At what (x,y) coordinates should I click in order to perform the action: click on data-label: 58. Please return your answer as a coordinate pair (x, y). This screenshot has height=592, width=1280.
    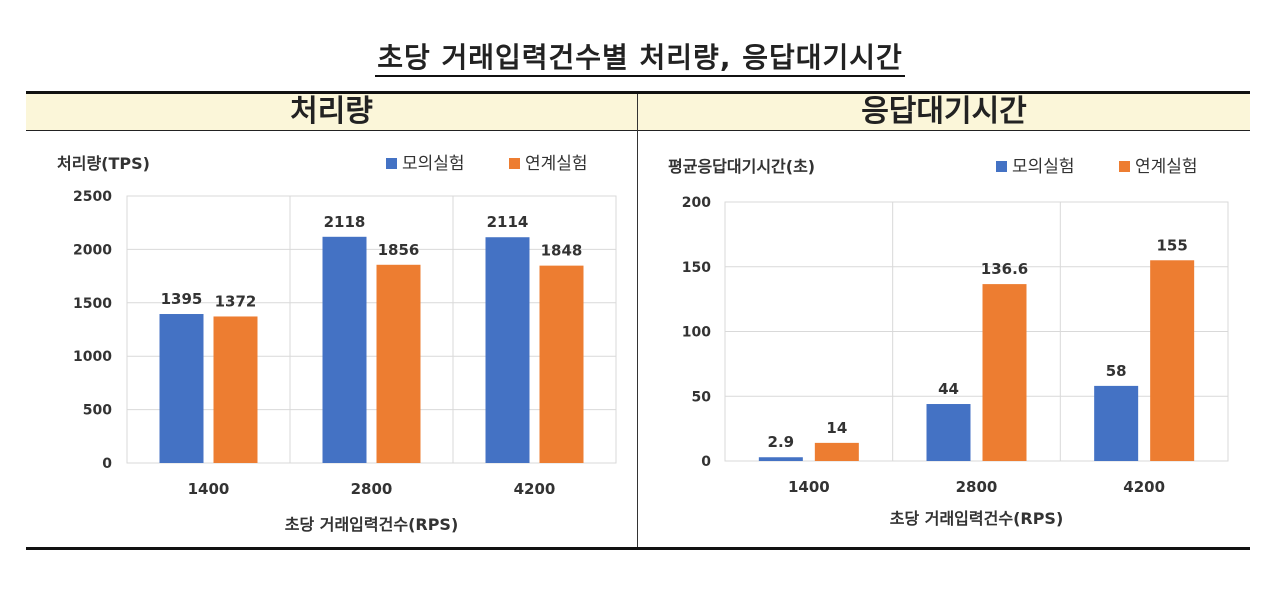
    Looking at the image, I should click on (1116, 371).